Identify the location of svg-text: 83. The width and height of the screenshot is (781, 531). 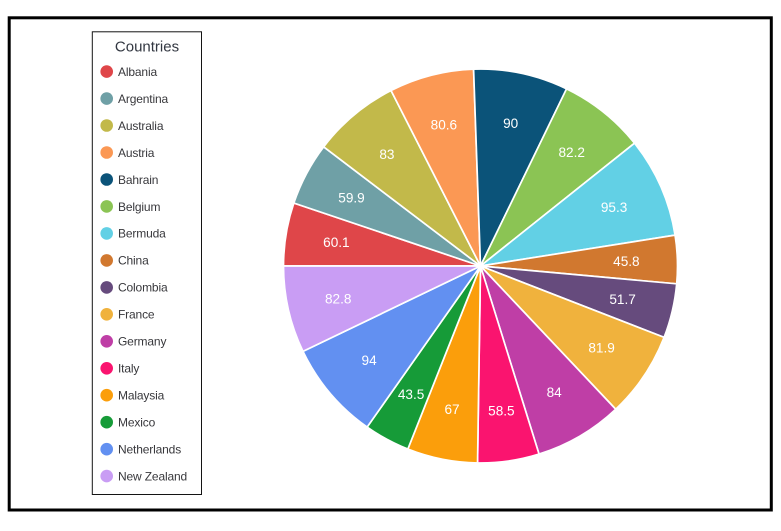
(386, 154).